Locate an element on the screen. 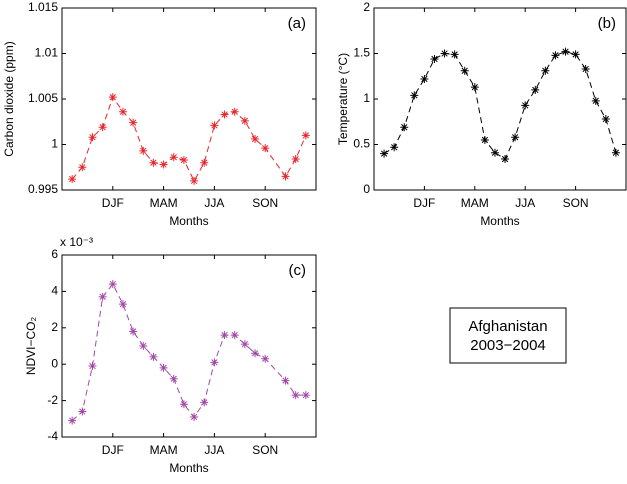 Image resolution: width=627 pixels, height=484 pixels. y-tick-label: -4 is located at coordinates (52, 436).